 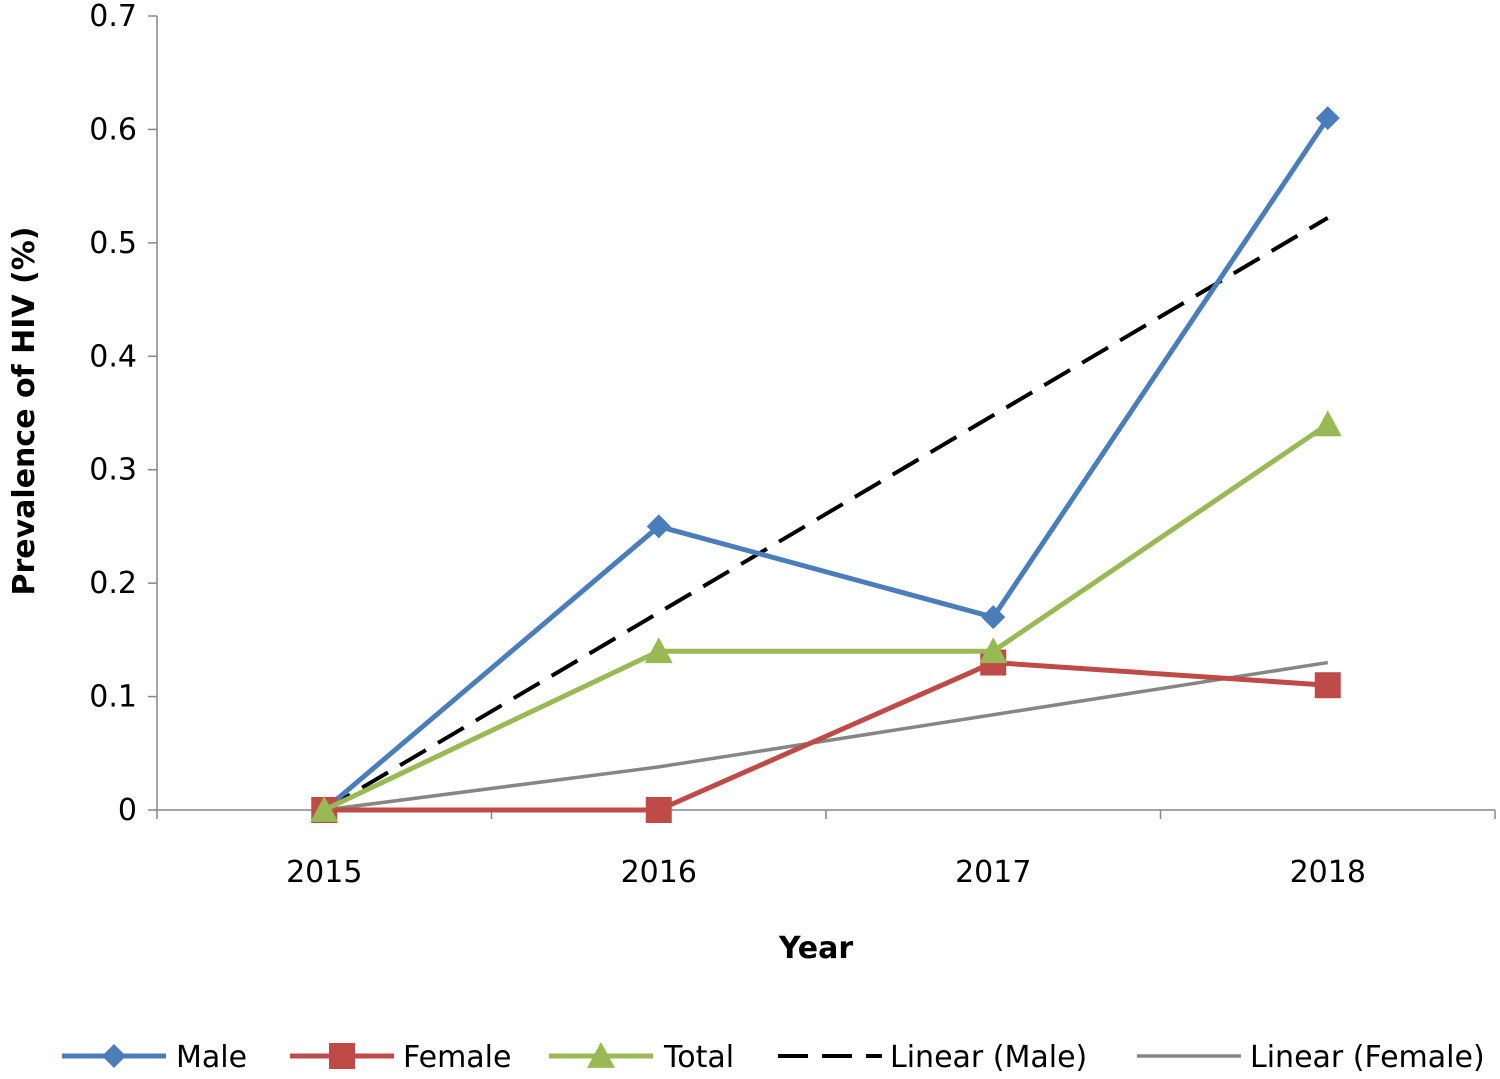 What do you see at coordinates (113, 17) in the screenshot?
I see `y-tick-label: 0.7` at bounding box center [113, 17].